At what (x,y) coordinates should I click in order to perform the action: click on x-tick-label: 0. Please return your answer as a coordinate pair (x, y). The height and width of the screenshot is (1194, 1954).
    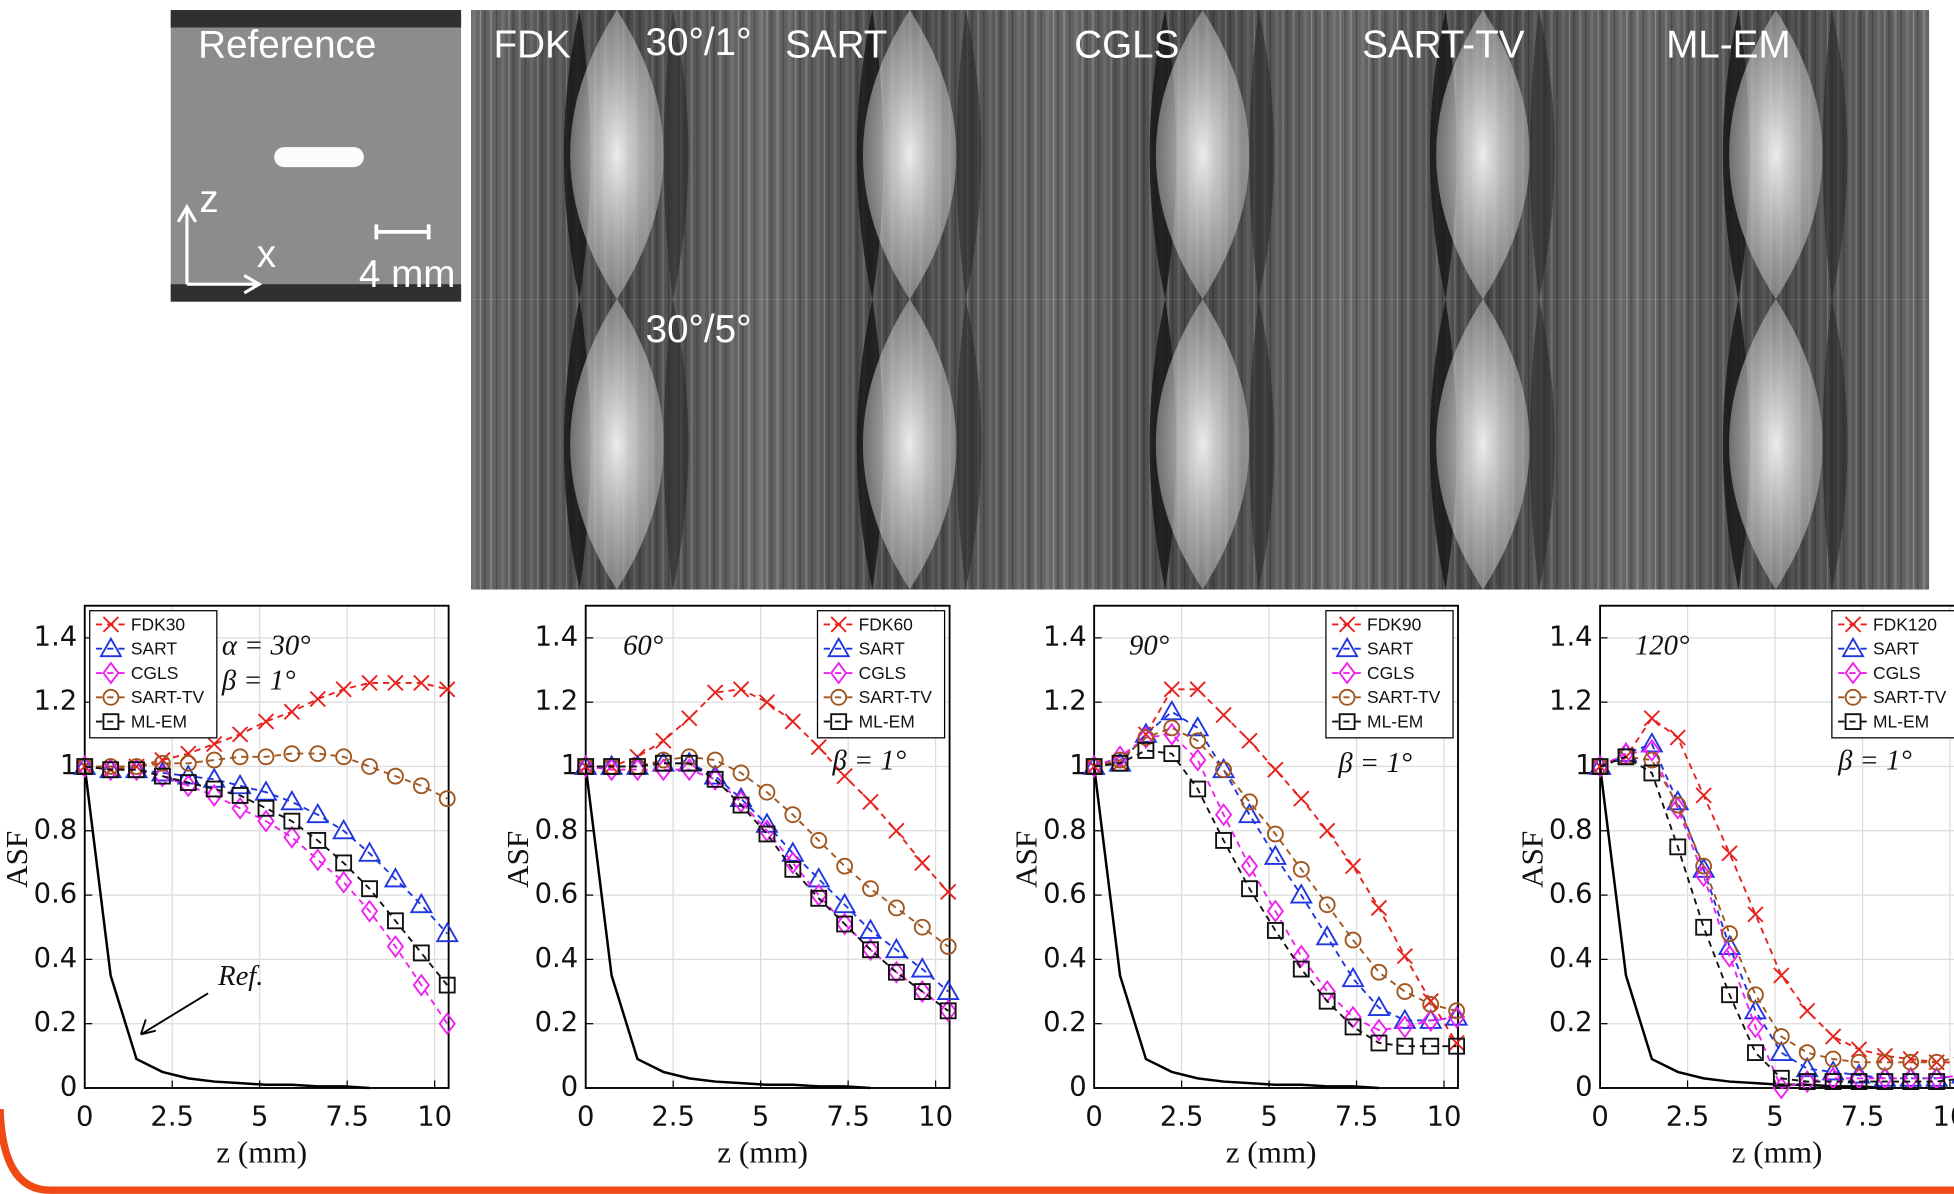
    Looking at the image, I should click on (1093, 1116).